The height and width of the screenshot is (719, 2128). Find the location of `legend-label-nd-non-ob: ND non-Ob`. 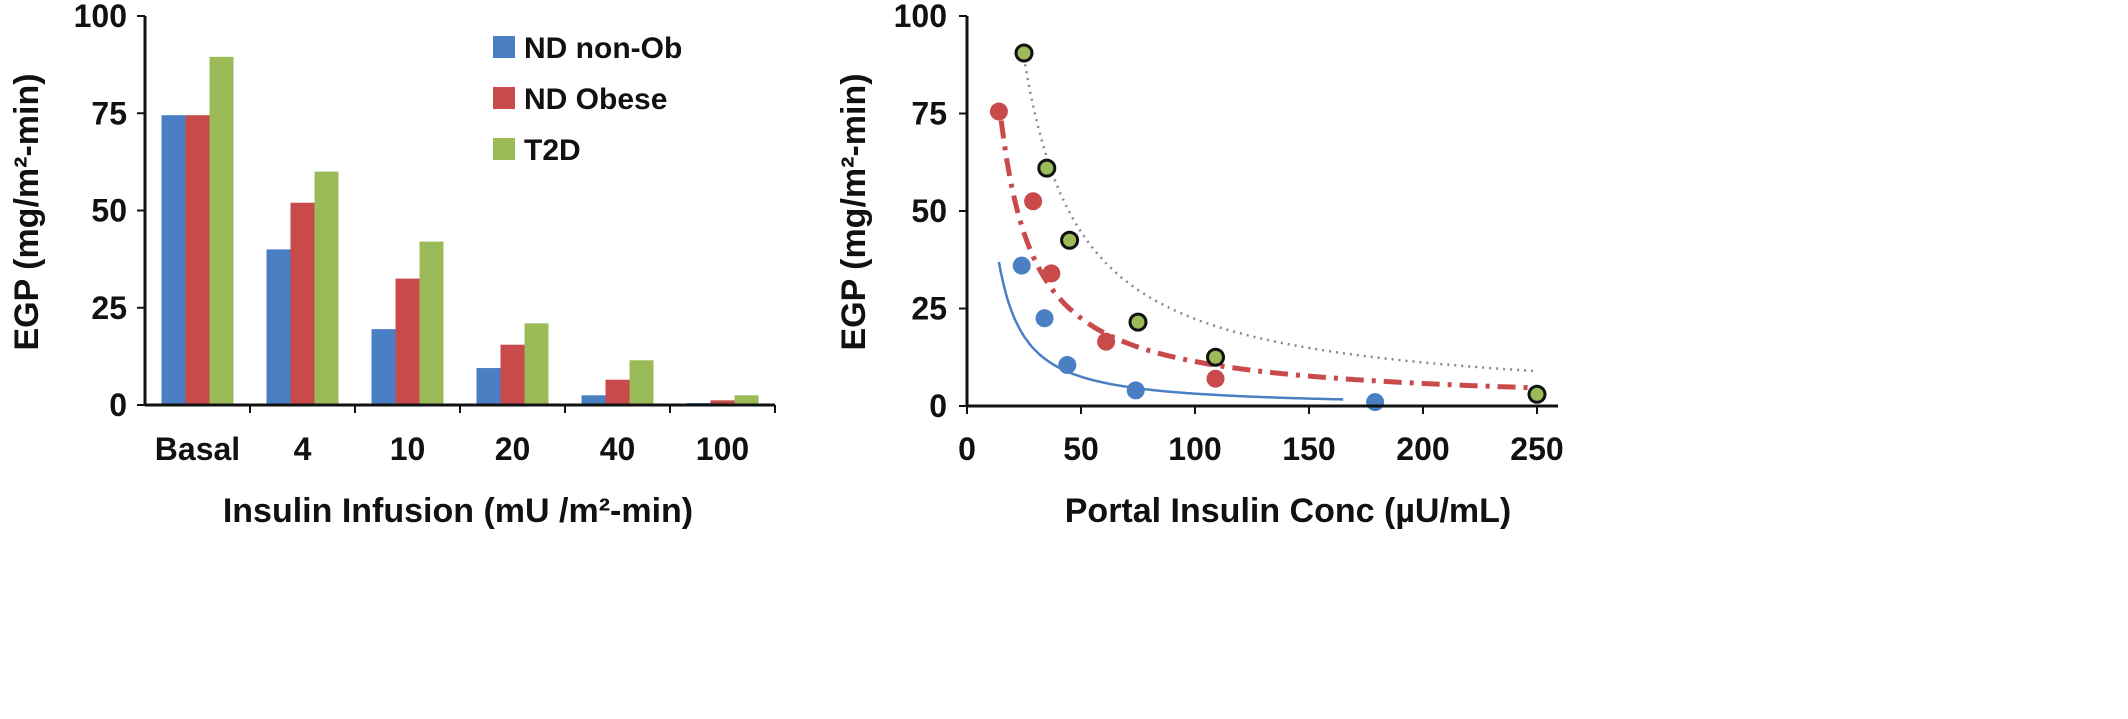

legend-label-nd-non-ob: ND non-Ob is located at coordinates (603, 48).